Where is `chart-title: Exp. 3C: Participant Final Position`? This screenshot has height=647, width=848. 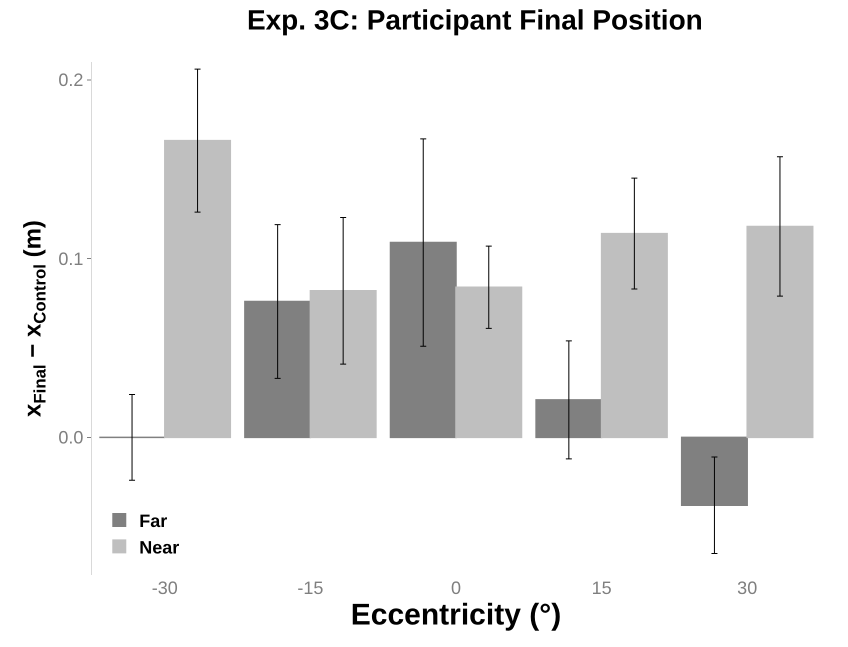 chart-title: Exp. 3C: Participant Final Position is located at coordinates (474, 20).